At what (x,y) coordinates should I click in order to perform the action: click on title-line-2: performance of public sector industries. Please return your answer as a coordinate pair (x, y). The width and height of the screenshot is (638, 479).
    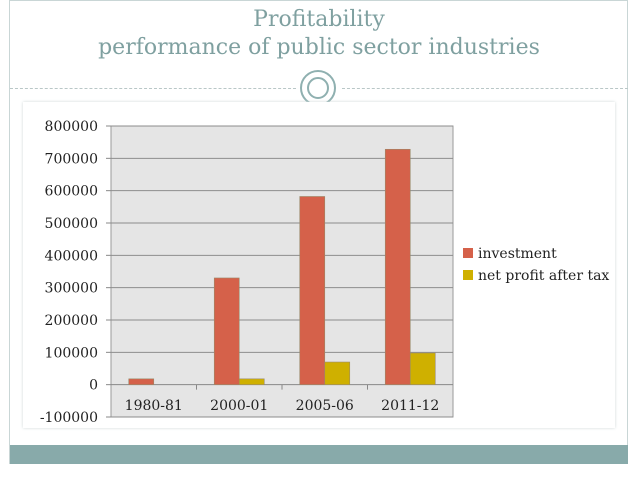
    Looking at the image, I should click on (319, 47).